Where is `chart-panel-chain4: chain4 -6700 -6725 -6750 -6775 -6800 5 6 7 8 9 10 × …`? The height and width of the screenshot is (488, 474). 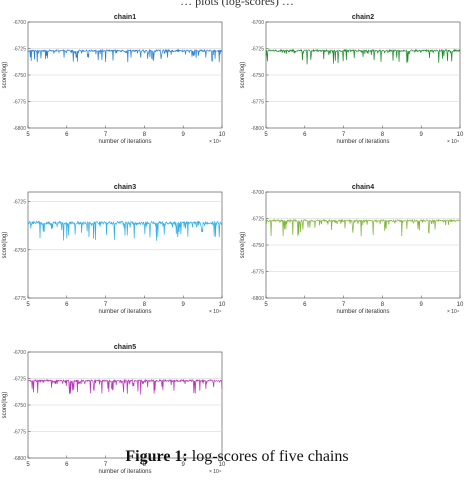
chart-panel-chain4: chain4 -6700 -6725 -6750 -6775 -6800 5 6 7 8 9 10 × … is located at coordinates (353, 253).